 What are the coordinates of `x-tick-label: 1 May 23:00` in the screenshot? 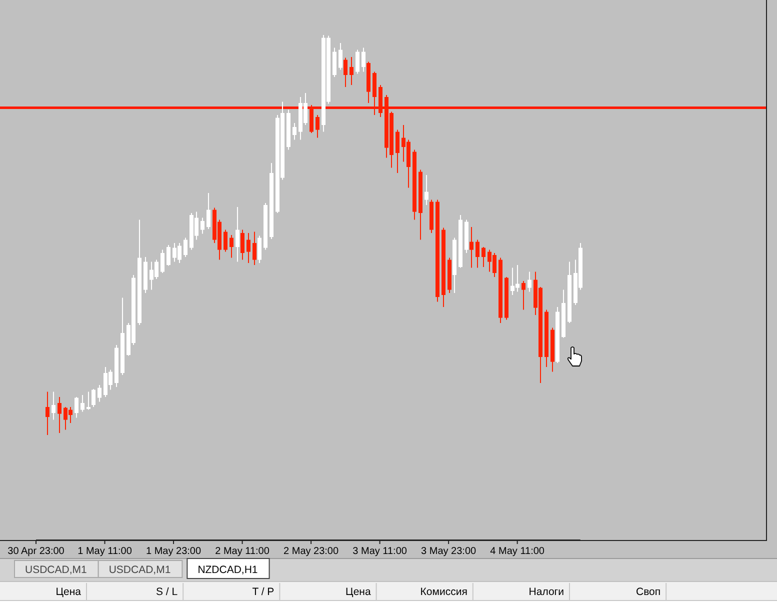 It's located at (174, 552).